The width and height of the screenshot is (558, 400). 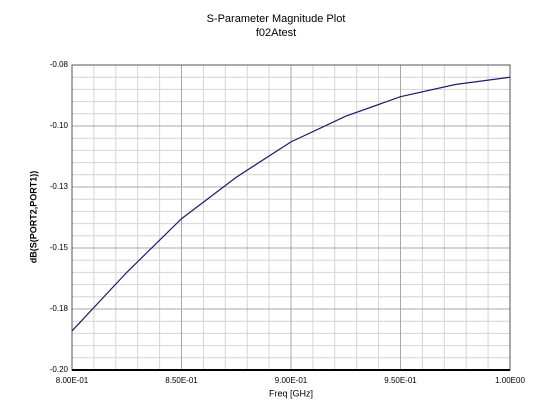 I want to click on y-tick-label: -0.13, so click(x=59, y=186).